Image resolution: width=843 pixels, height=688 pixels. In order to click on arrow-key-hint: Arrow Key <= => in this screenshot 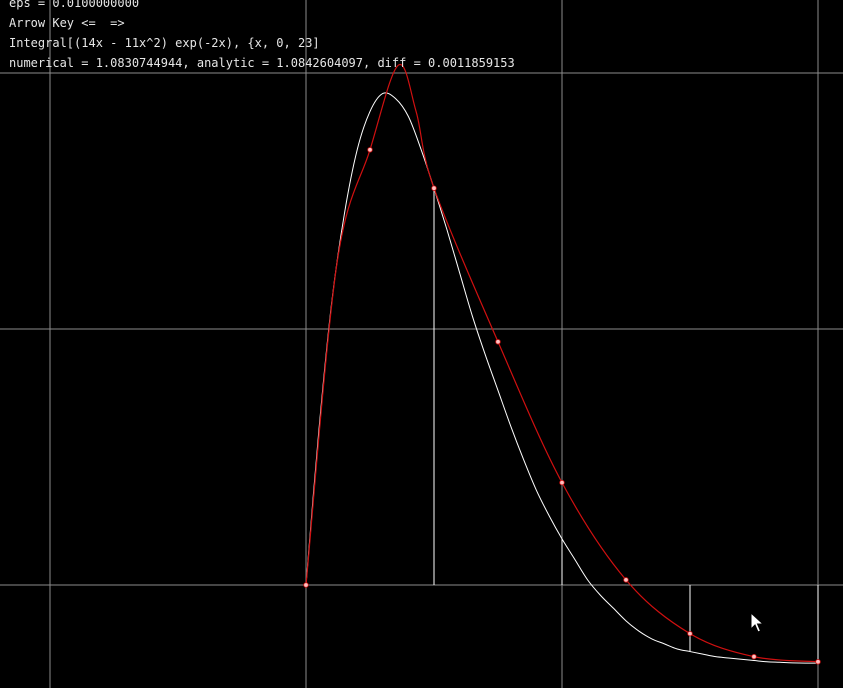, I will do `click(67, 23)`.